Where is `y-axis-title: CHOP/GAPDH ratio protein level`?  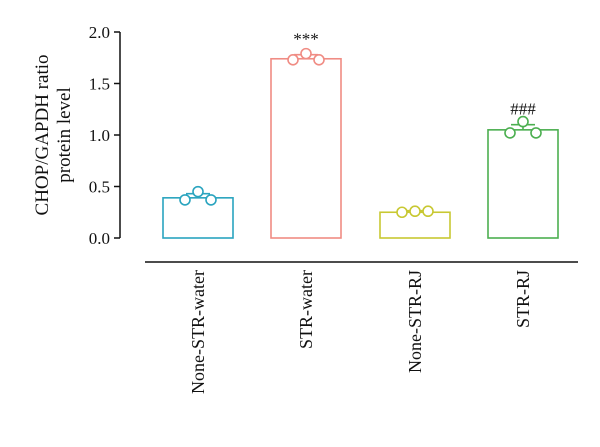
y-axis-title: CHOP/GAPDH ratio protein level is located at coordinates (53, 135).